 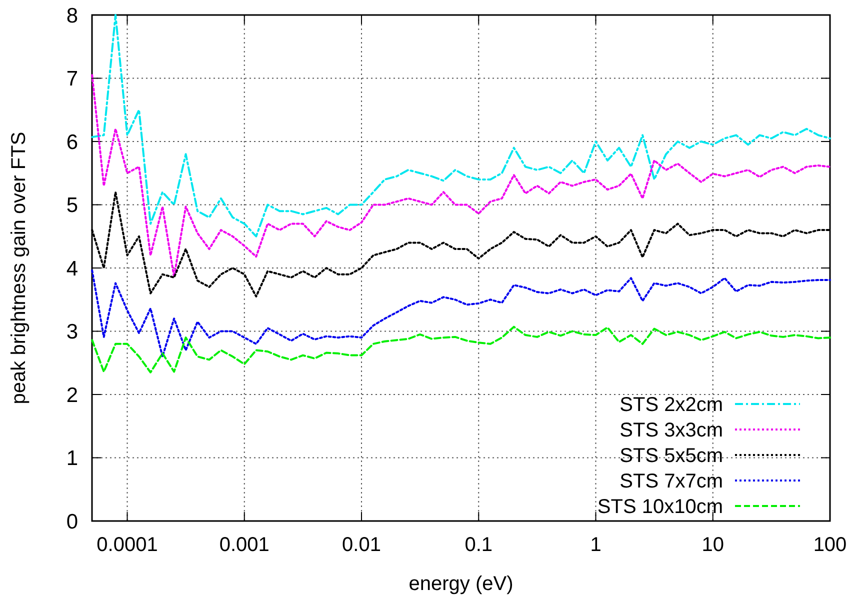 What do you see at coordinates (72, 458) in the screenshot?
I see `y-tick-label: 1` at bounding box center [72, 458].